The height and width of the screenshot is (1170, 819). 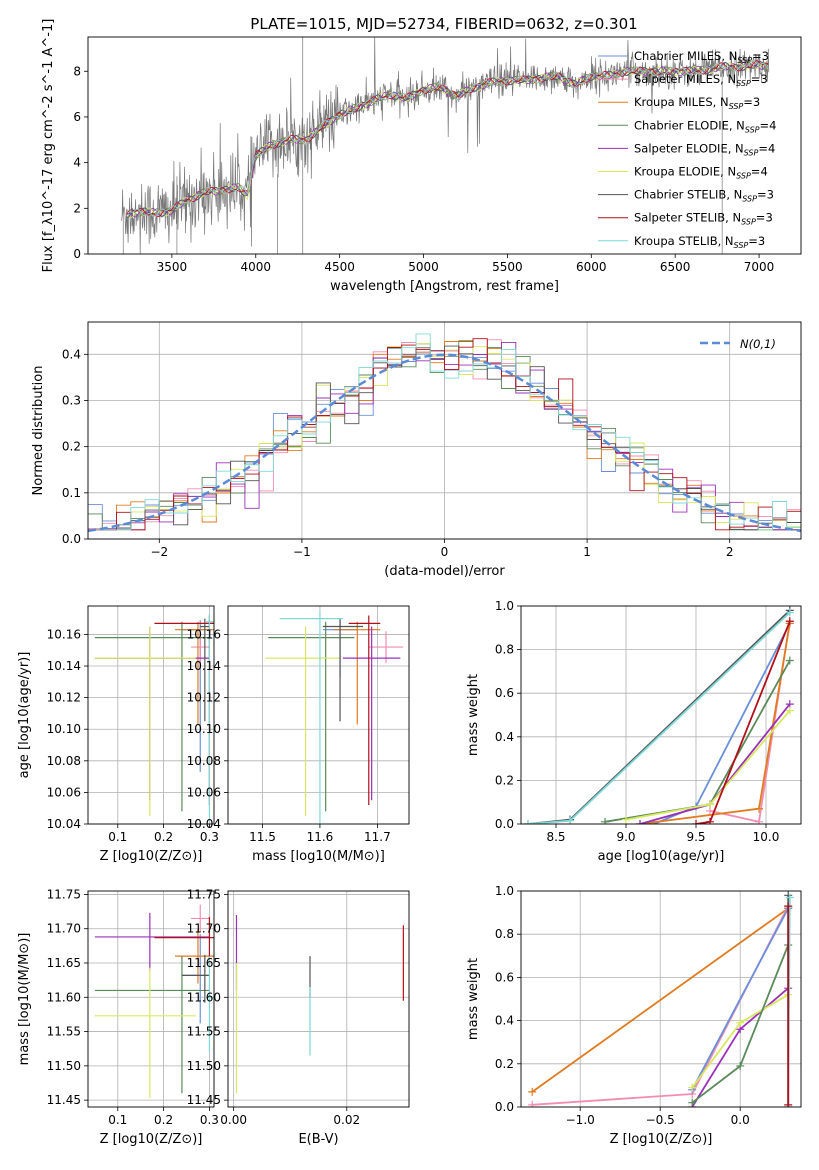 What do you see at coordinates (339, 267) in the screenshot?
I see `x-tick-label: 4500` at bounding box center [339, 267].